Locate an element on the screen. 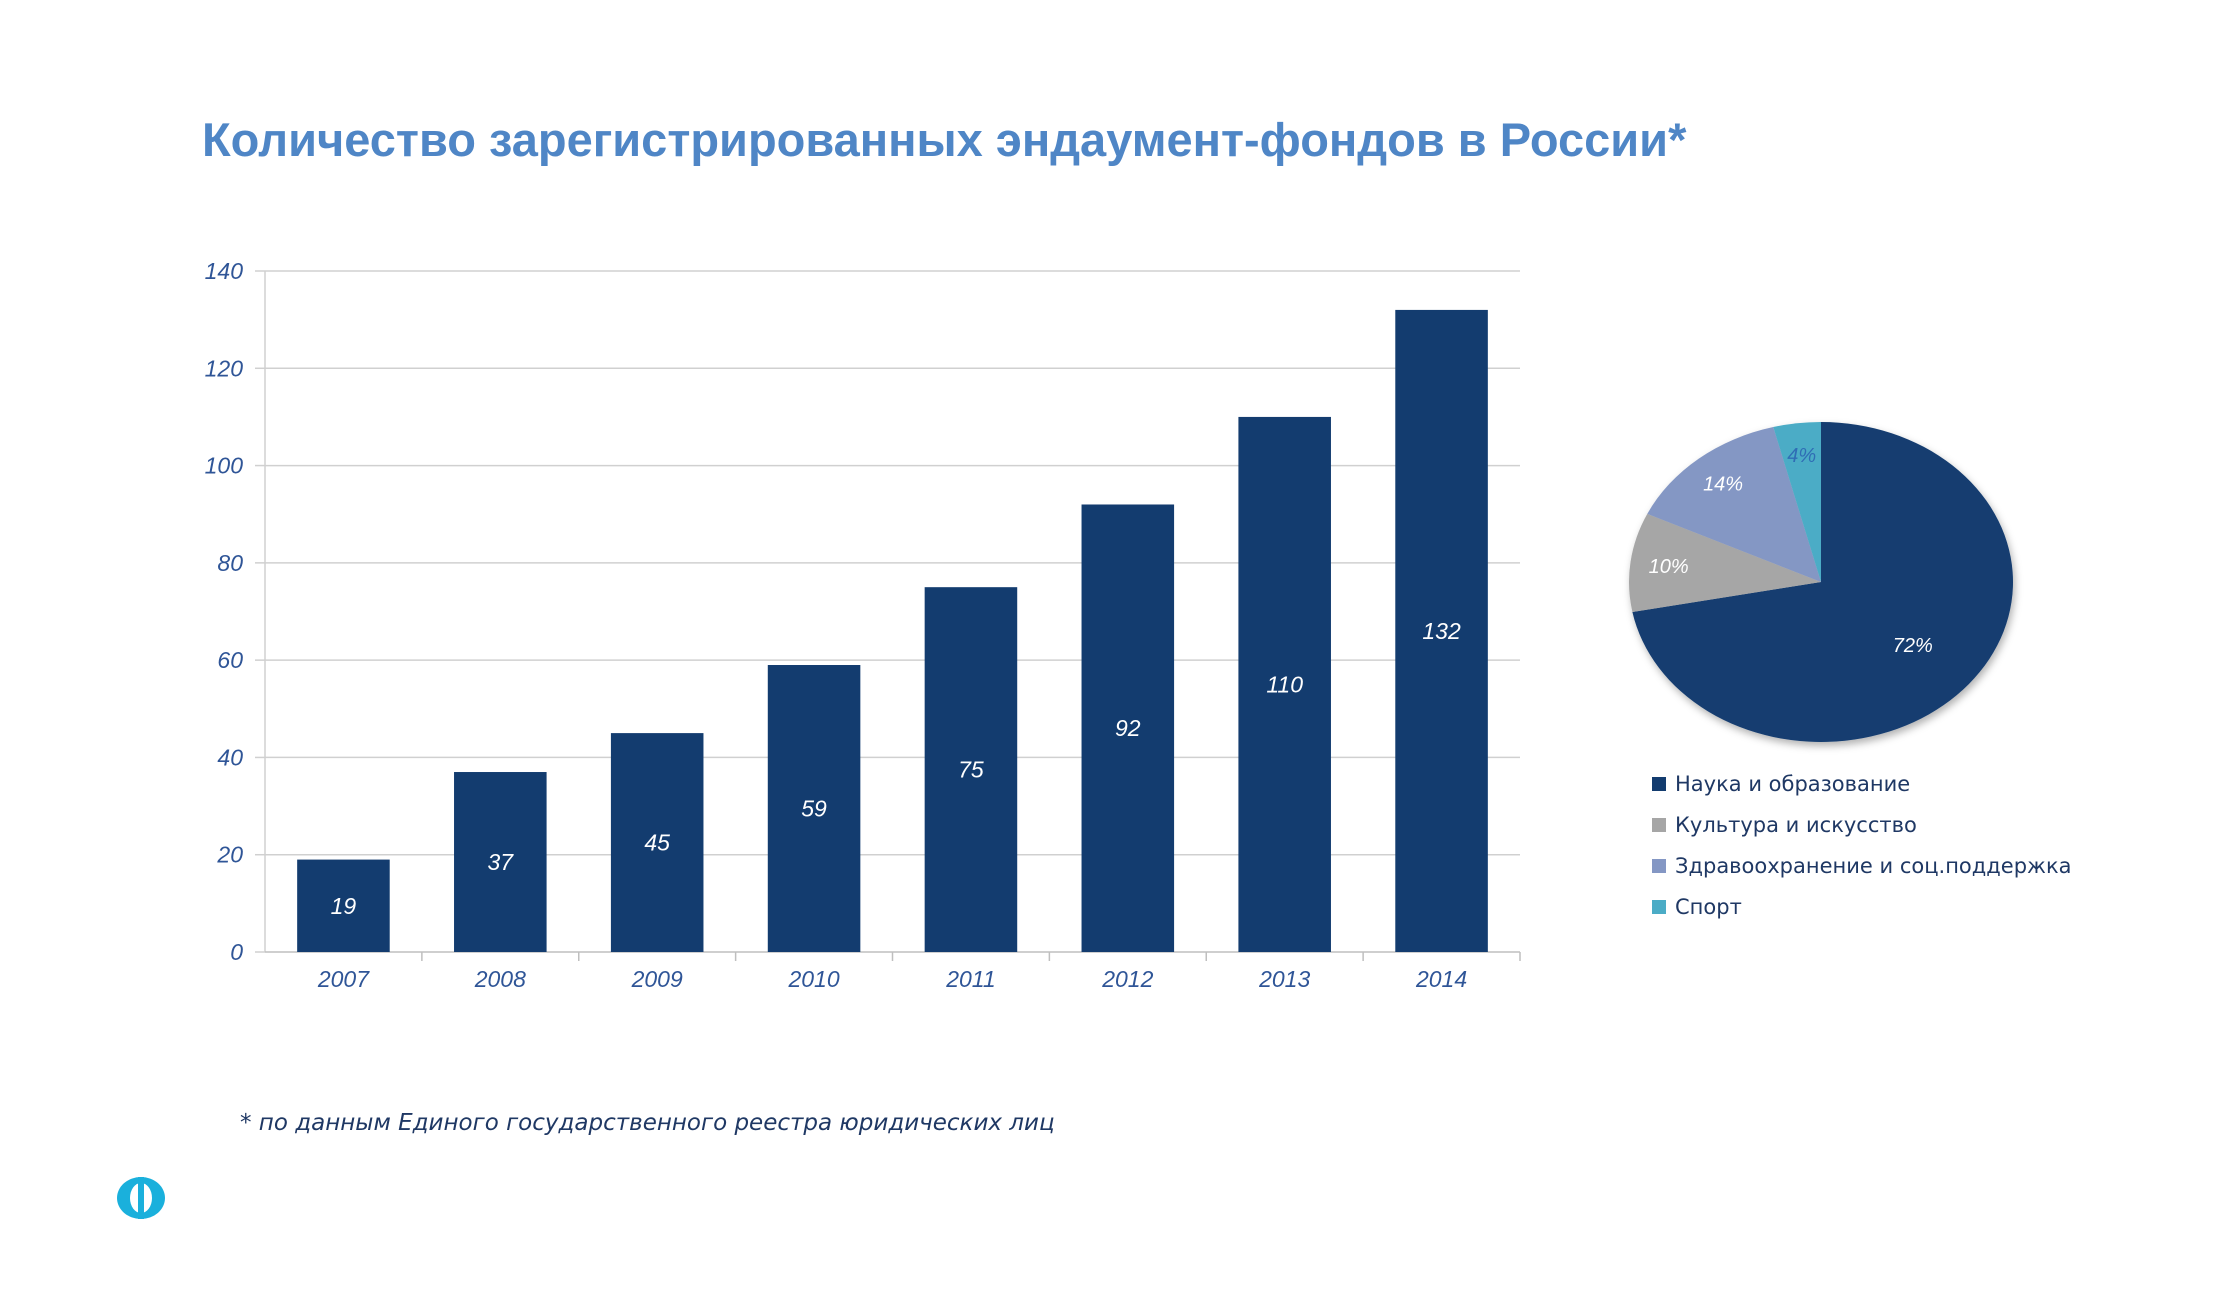 The image size is (2223, 1309). y-tick-label: 40 is located at coordinates (230, 757).